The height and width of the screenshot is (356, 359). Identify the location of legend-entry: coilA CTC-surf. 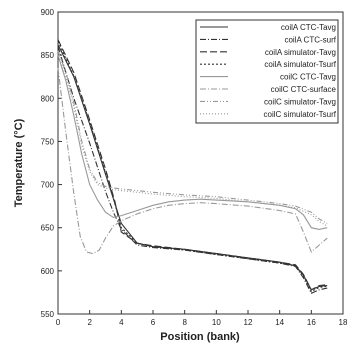
(310, 39).